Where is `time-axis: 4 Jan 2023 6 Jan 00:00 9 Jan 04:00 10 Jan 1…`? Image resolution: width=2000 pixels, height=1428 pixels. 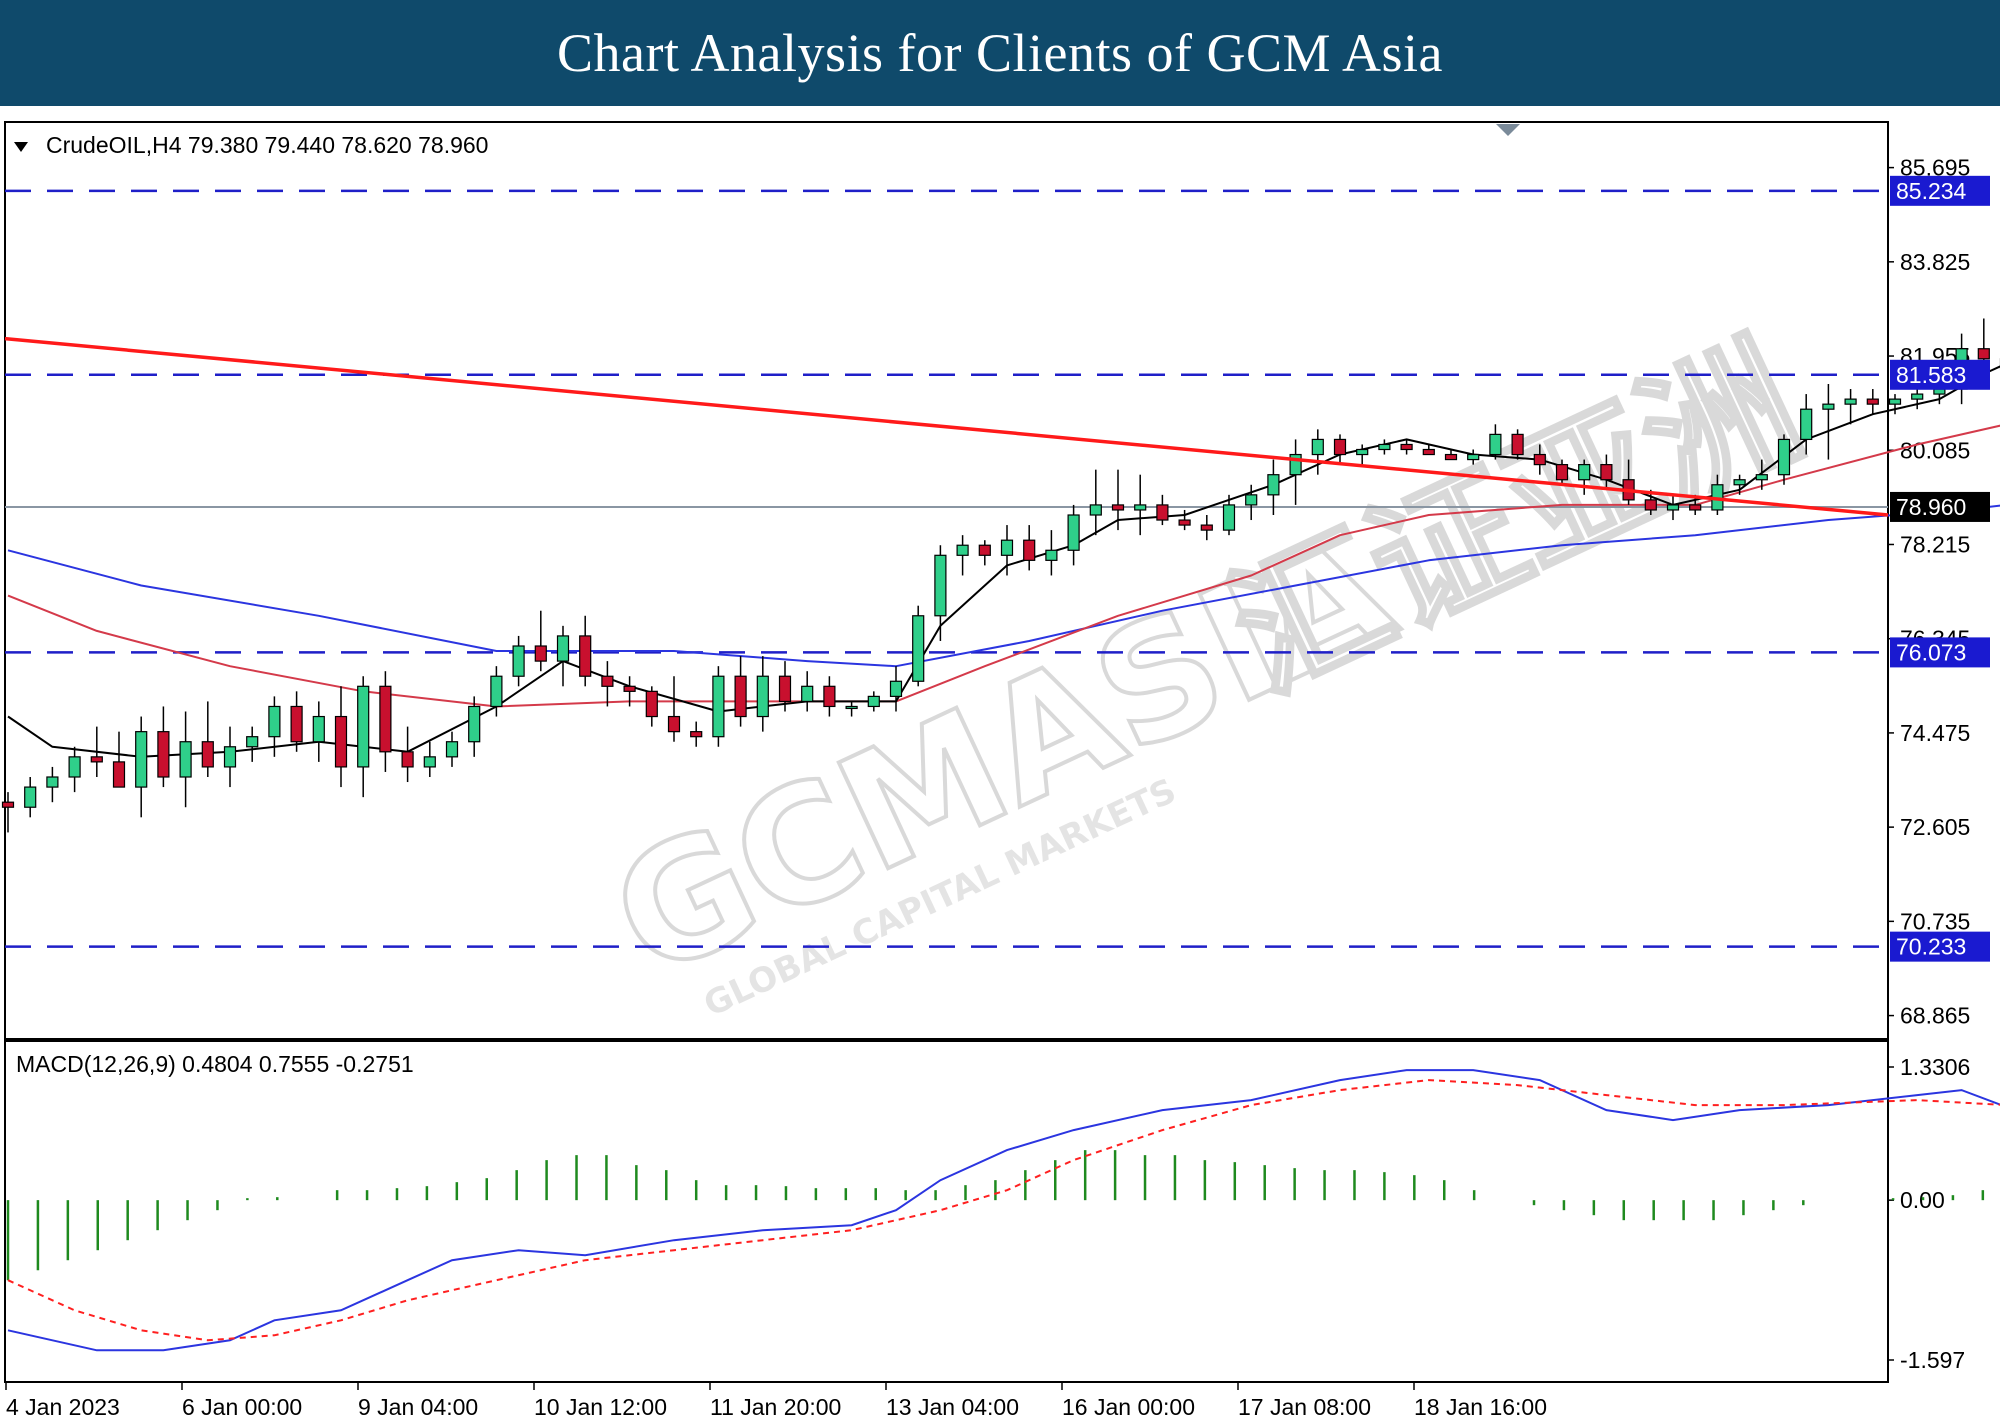
time-axis: 4 Jan 2023 6 Jan 00:00 9 Jan 04:00 10 Jan 1… is located at coordinates (776, 1401).